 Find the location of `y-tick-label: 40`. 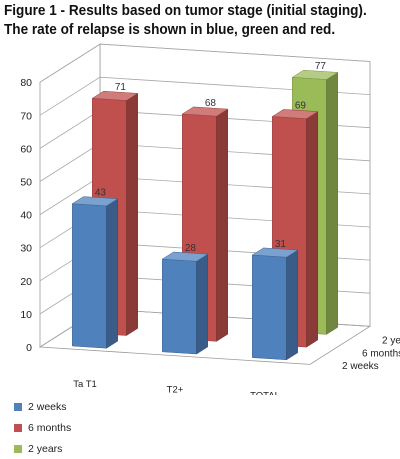

y-tick-label: 40 is located at coordinates (26, 216).